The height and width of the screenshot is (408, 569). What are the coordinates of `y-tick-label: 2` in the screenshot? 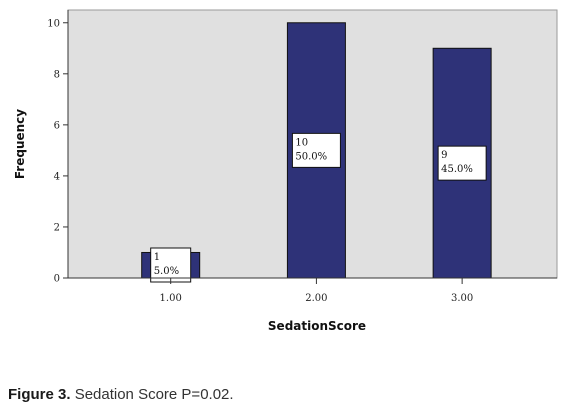 It's located at (57, 227).